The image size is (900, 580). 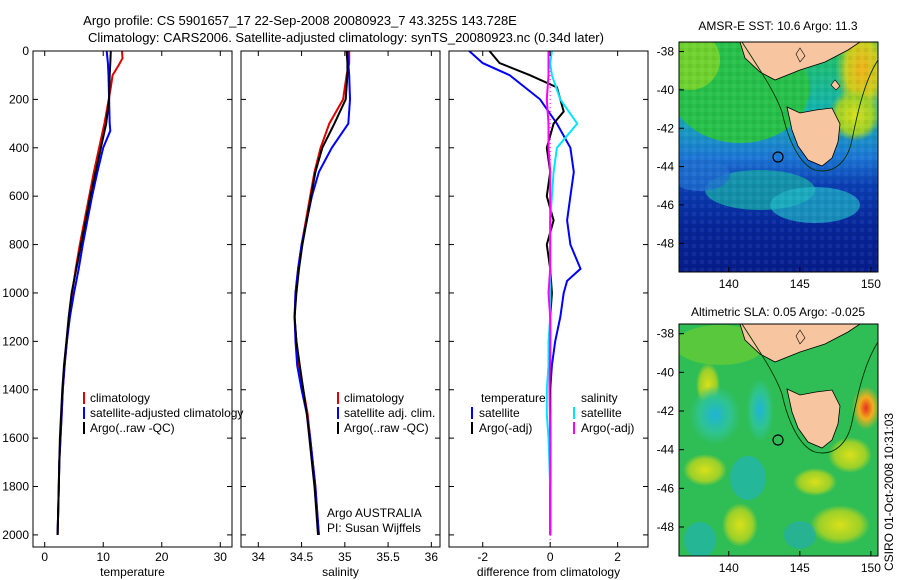 I want to click on x-tick-label: -2, so click(x=482, y=557).